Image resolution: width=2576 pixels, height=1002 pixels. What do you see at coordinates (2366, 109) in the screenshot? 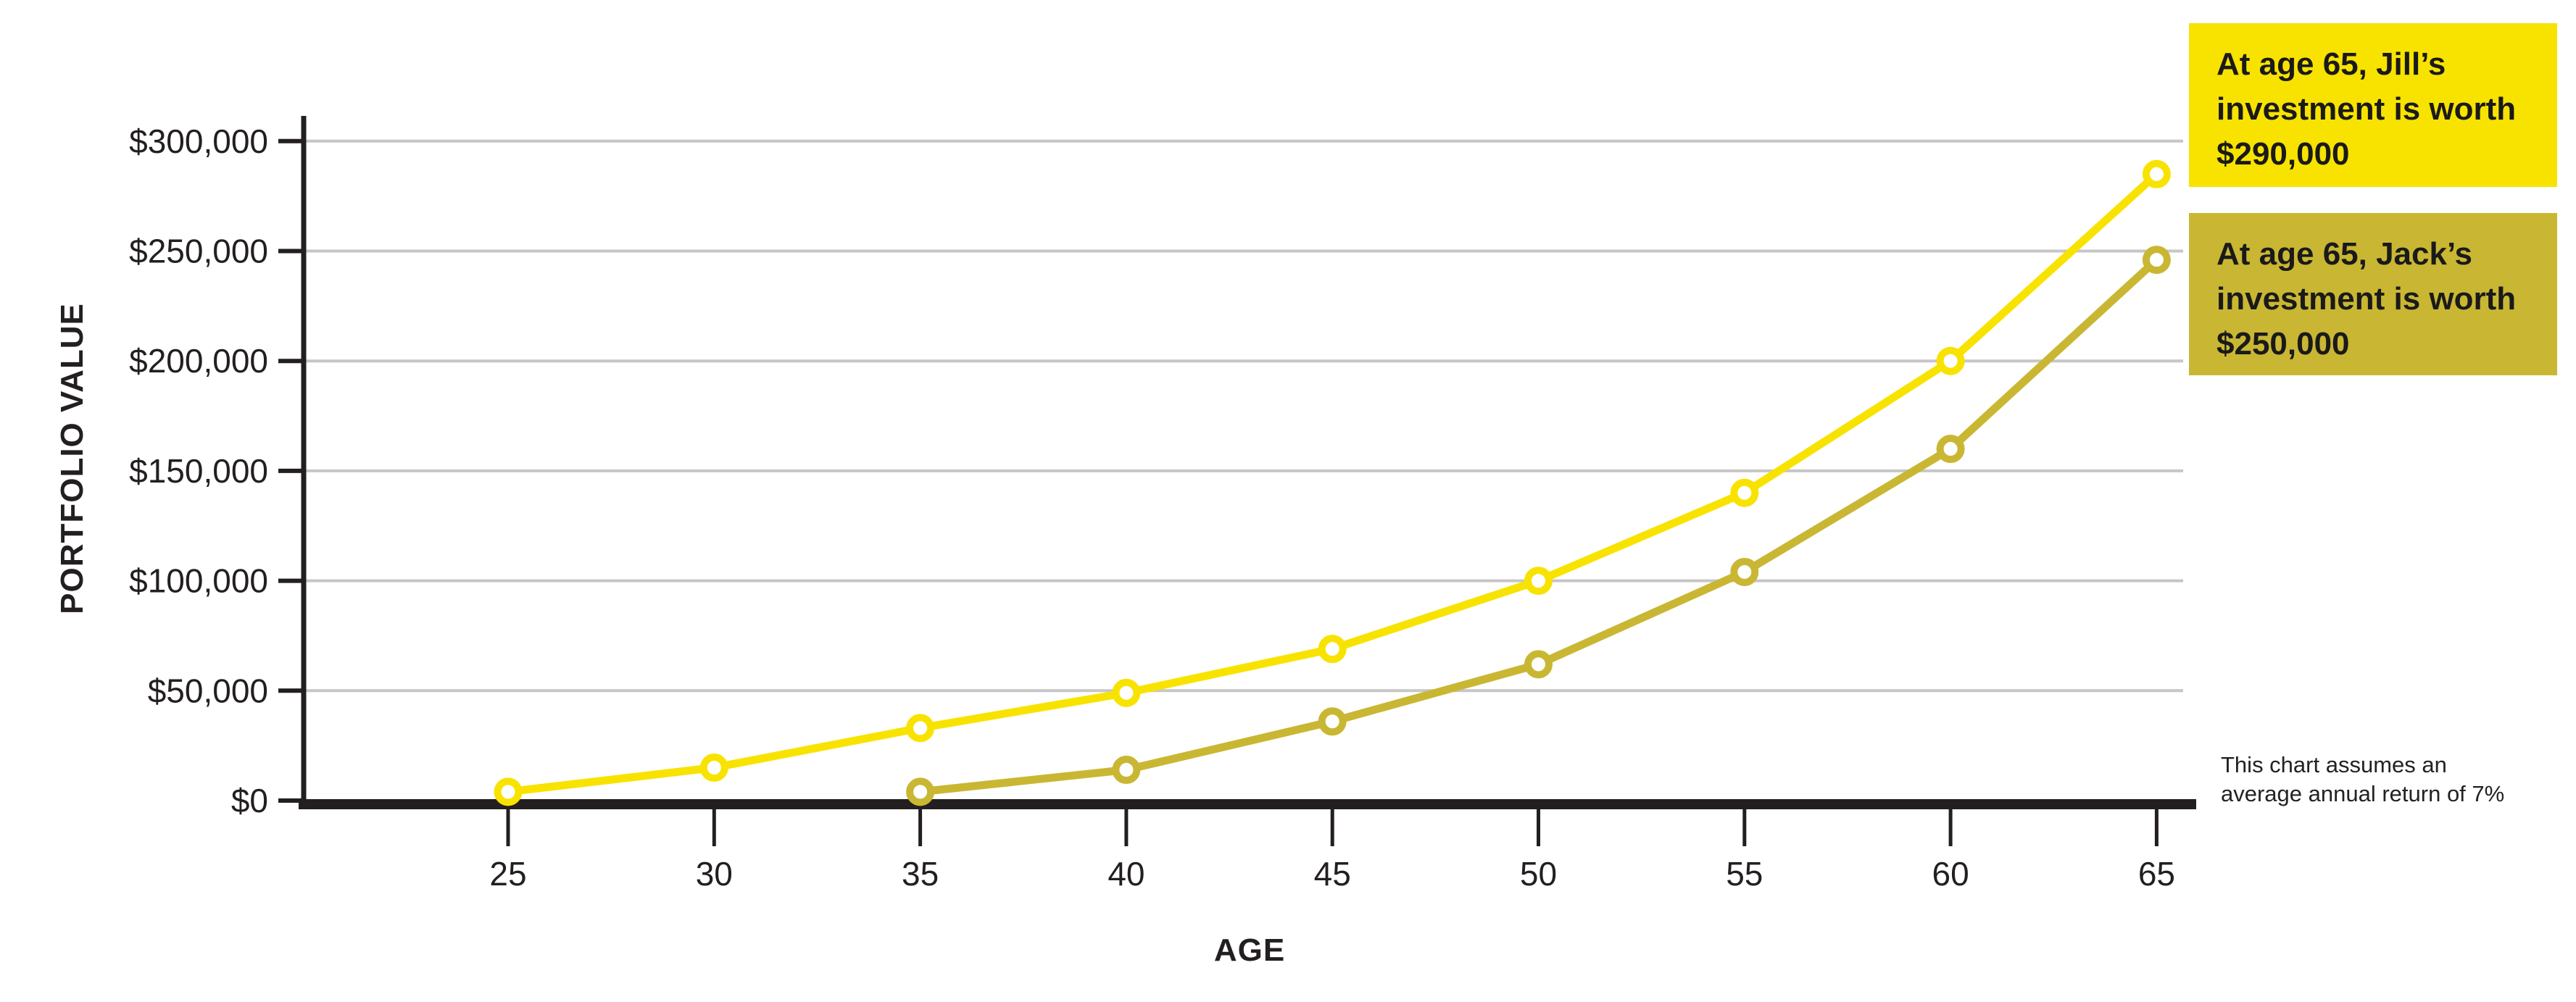
I see `annotation-jill-line-2: investment is worth` at bounding box center [2366, 109].